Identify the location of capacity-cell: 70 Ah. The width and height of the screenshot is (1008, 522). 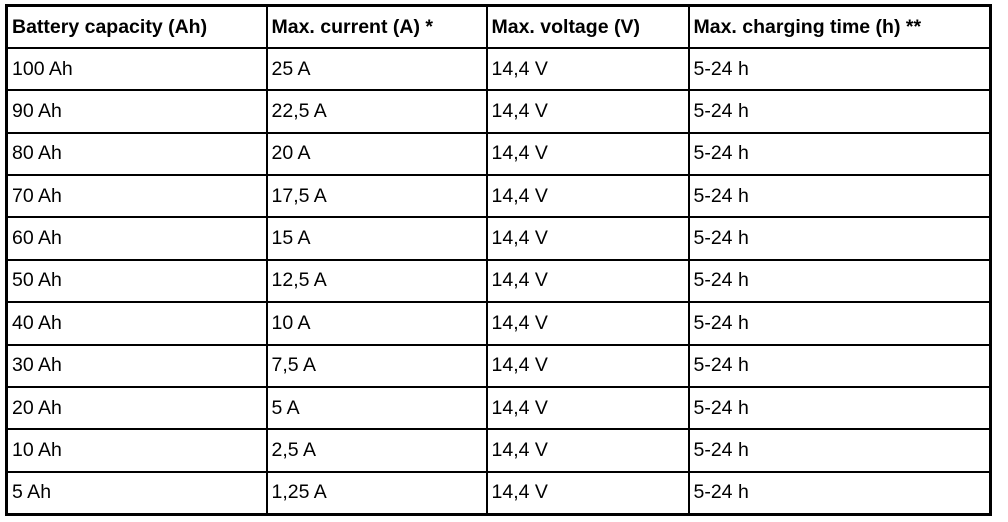
(136, 196).